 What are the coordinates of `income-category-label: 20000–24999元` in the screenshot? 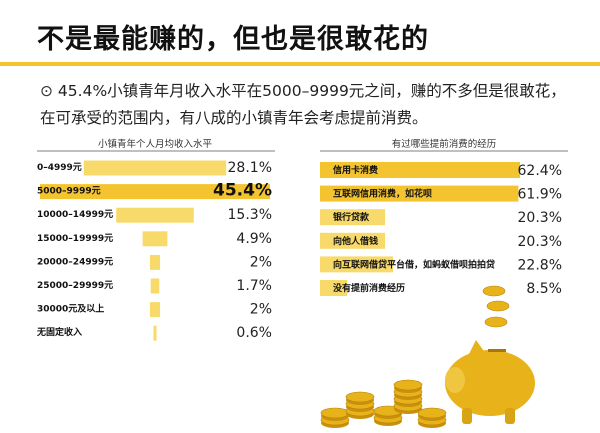 It's located at (75, 261).